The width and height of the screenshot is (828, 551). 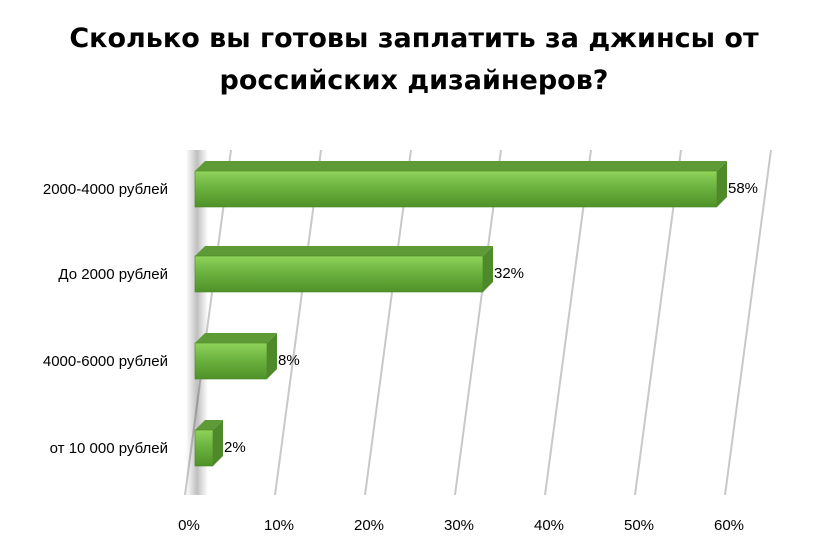 What do you see at coordinates (369, 525) in the screenshot?
I see `x-tick-label: 20%` at bounding box center [369, 525].